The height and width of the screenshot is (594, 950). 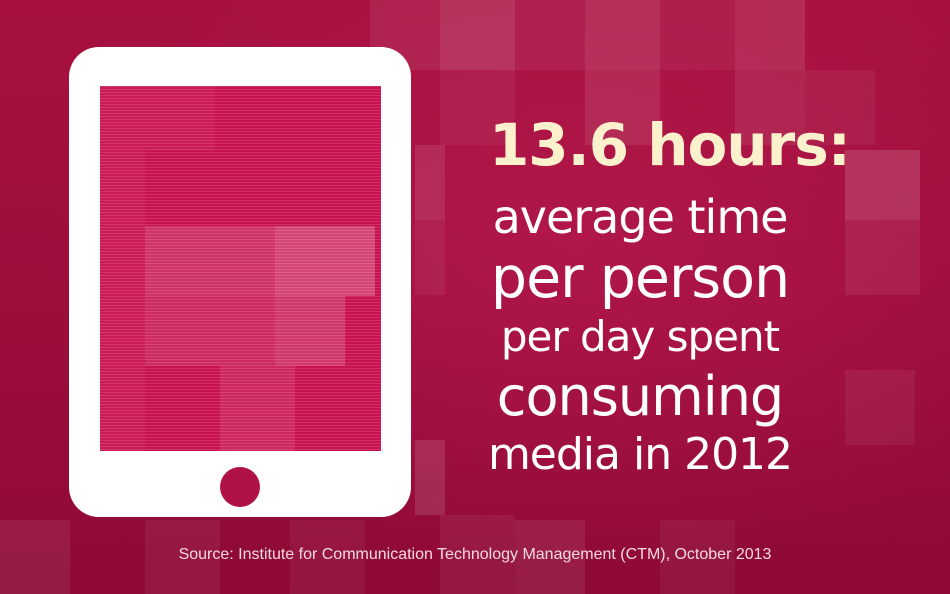 I want to click on subtext-line-1: average time, so click(x=640, y=217).